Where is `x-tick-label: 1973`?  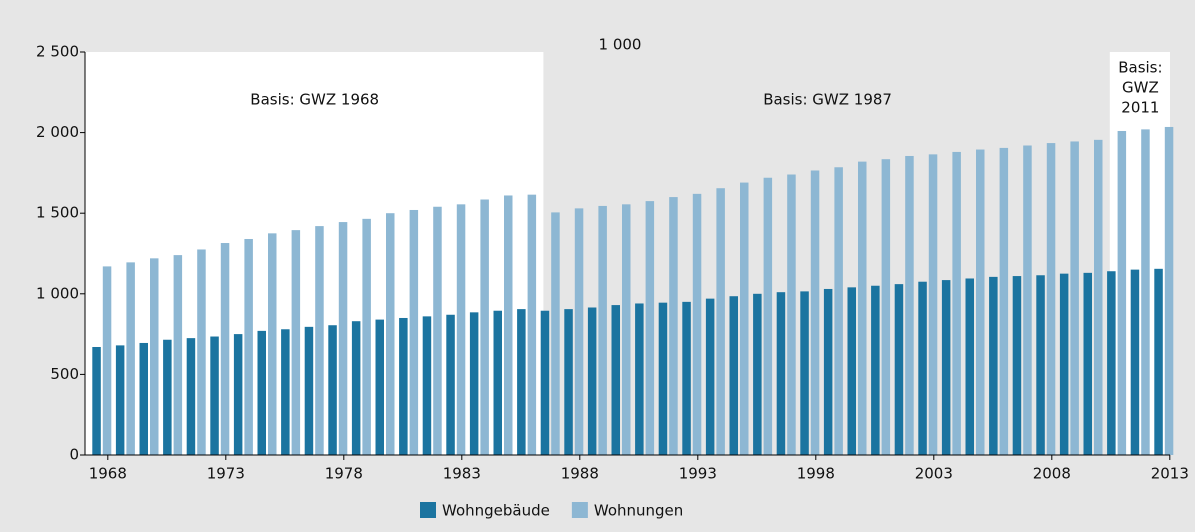 x-tick-label: 1973 is located at coordinates (226, 474).